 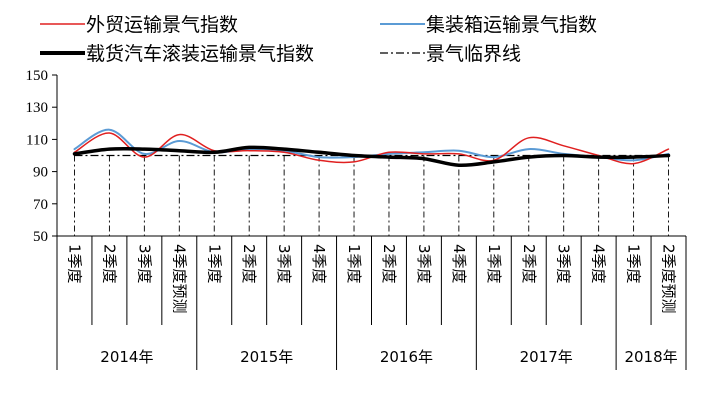 I want to click on y-tick-label: 70, so click(x=40, y=205).